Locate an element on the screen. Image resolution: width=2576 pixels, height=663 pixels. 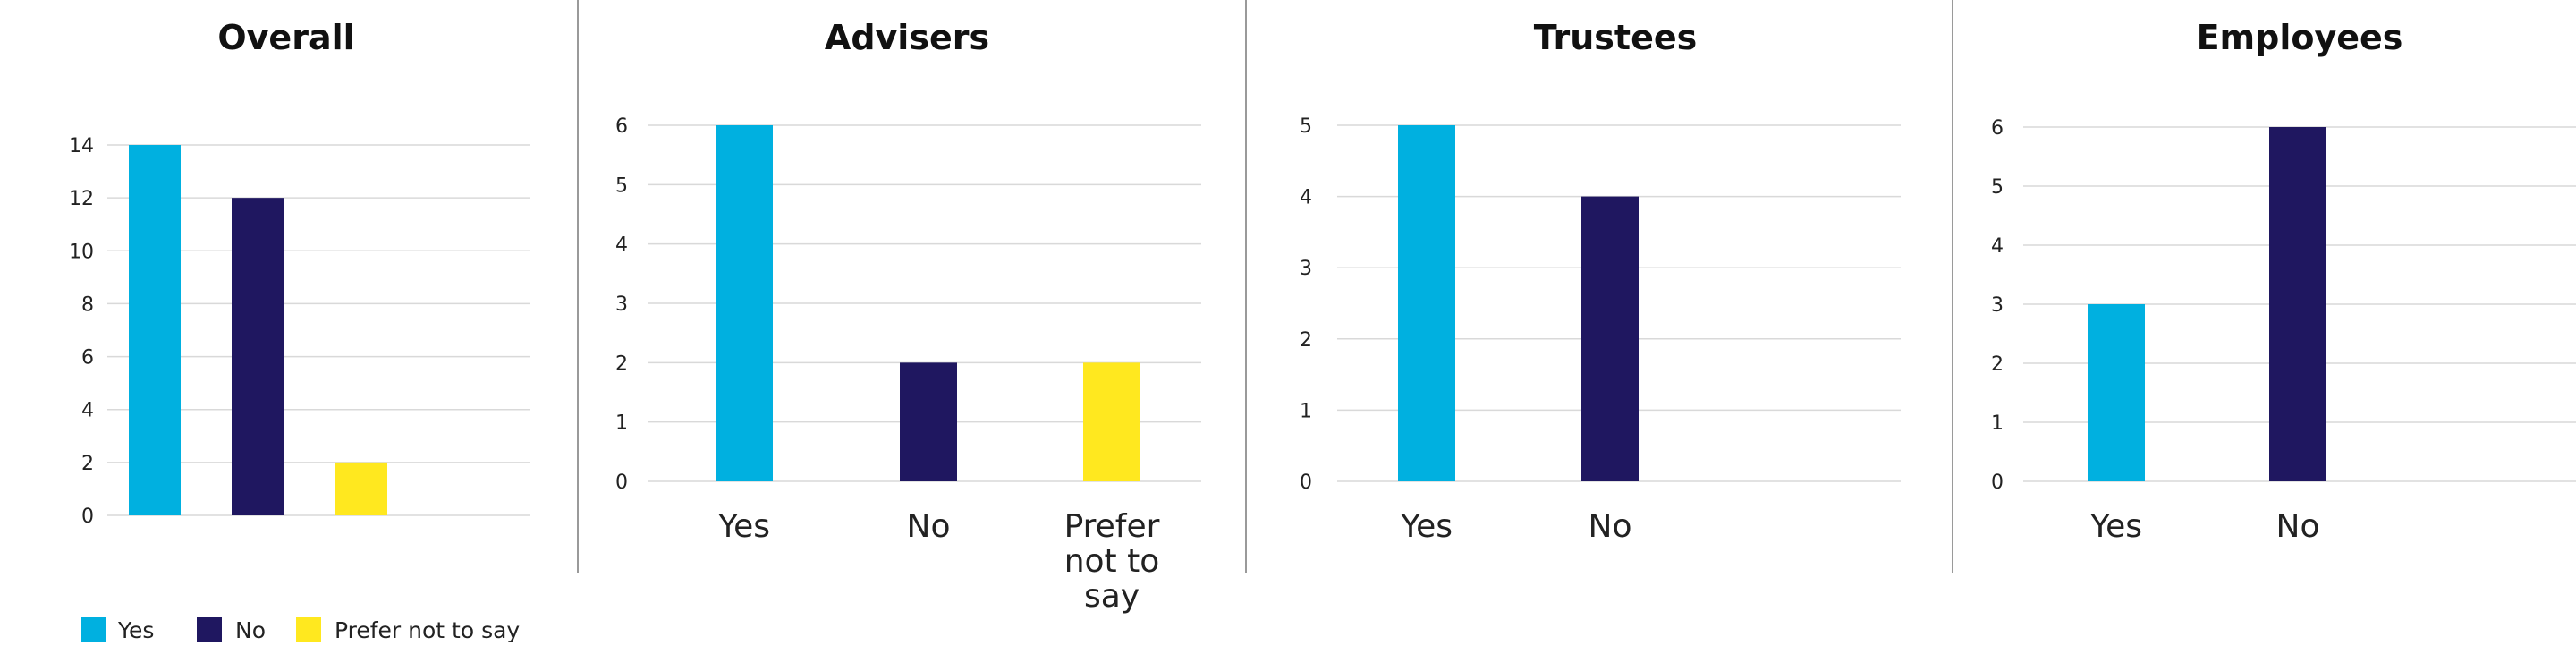
legend-swatch-prefer is located at coordinates (308, 630).